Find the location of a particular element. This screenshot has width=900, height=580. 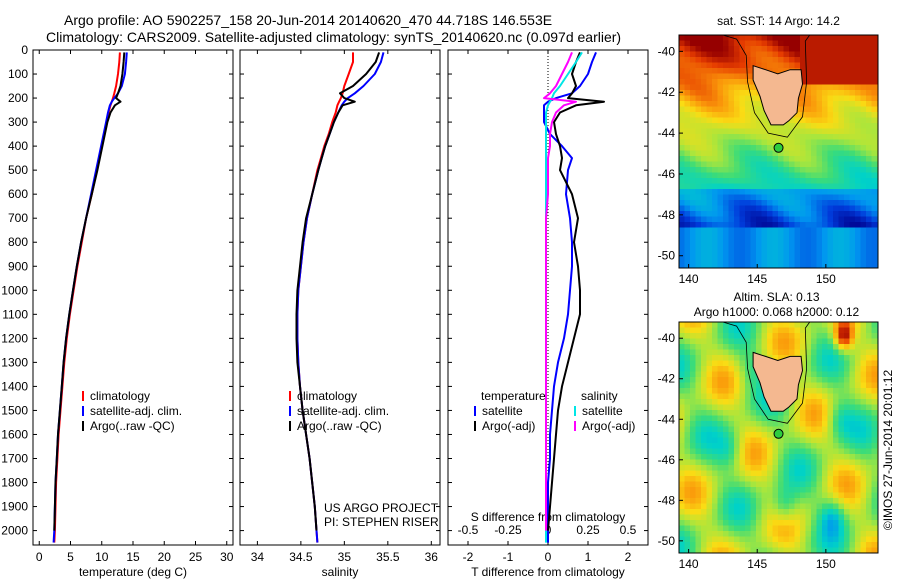

x-tick-label: 2 is located at coordinates (628, 557).